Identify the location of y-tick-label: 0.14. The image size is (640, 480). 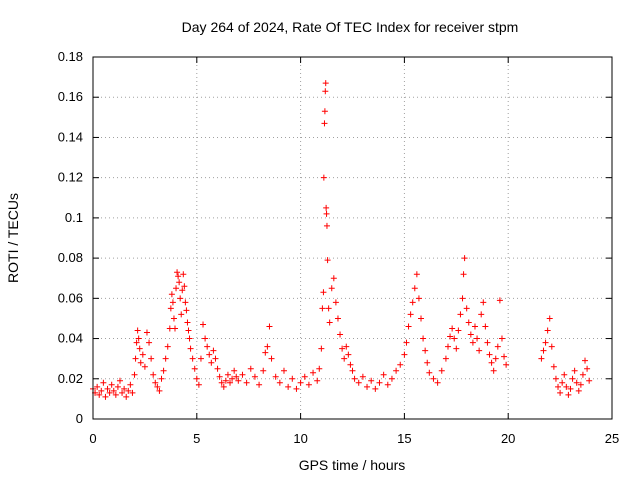
(70, 136).